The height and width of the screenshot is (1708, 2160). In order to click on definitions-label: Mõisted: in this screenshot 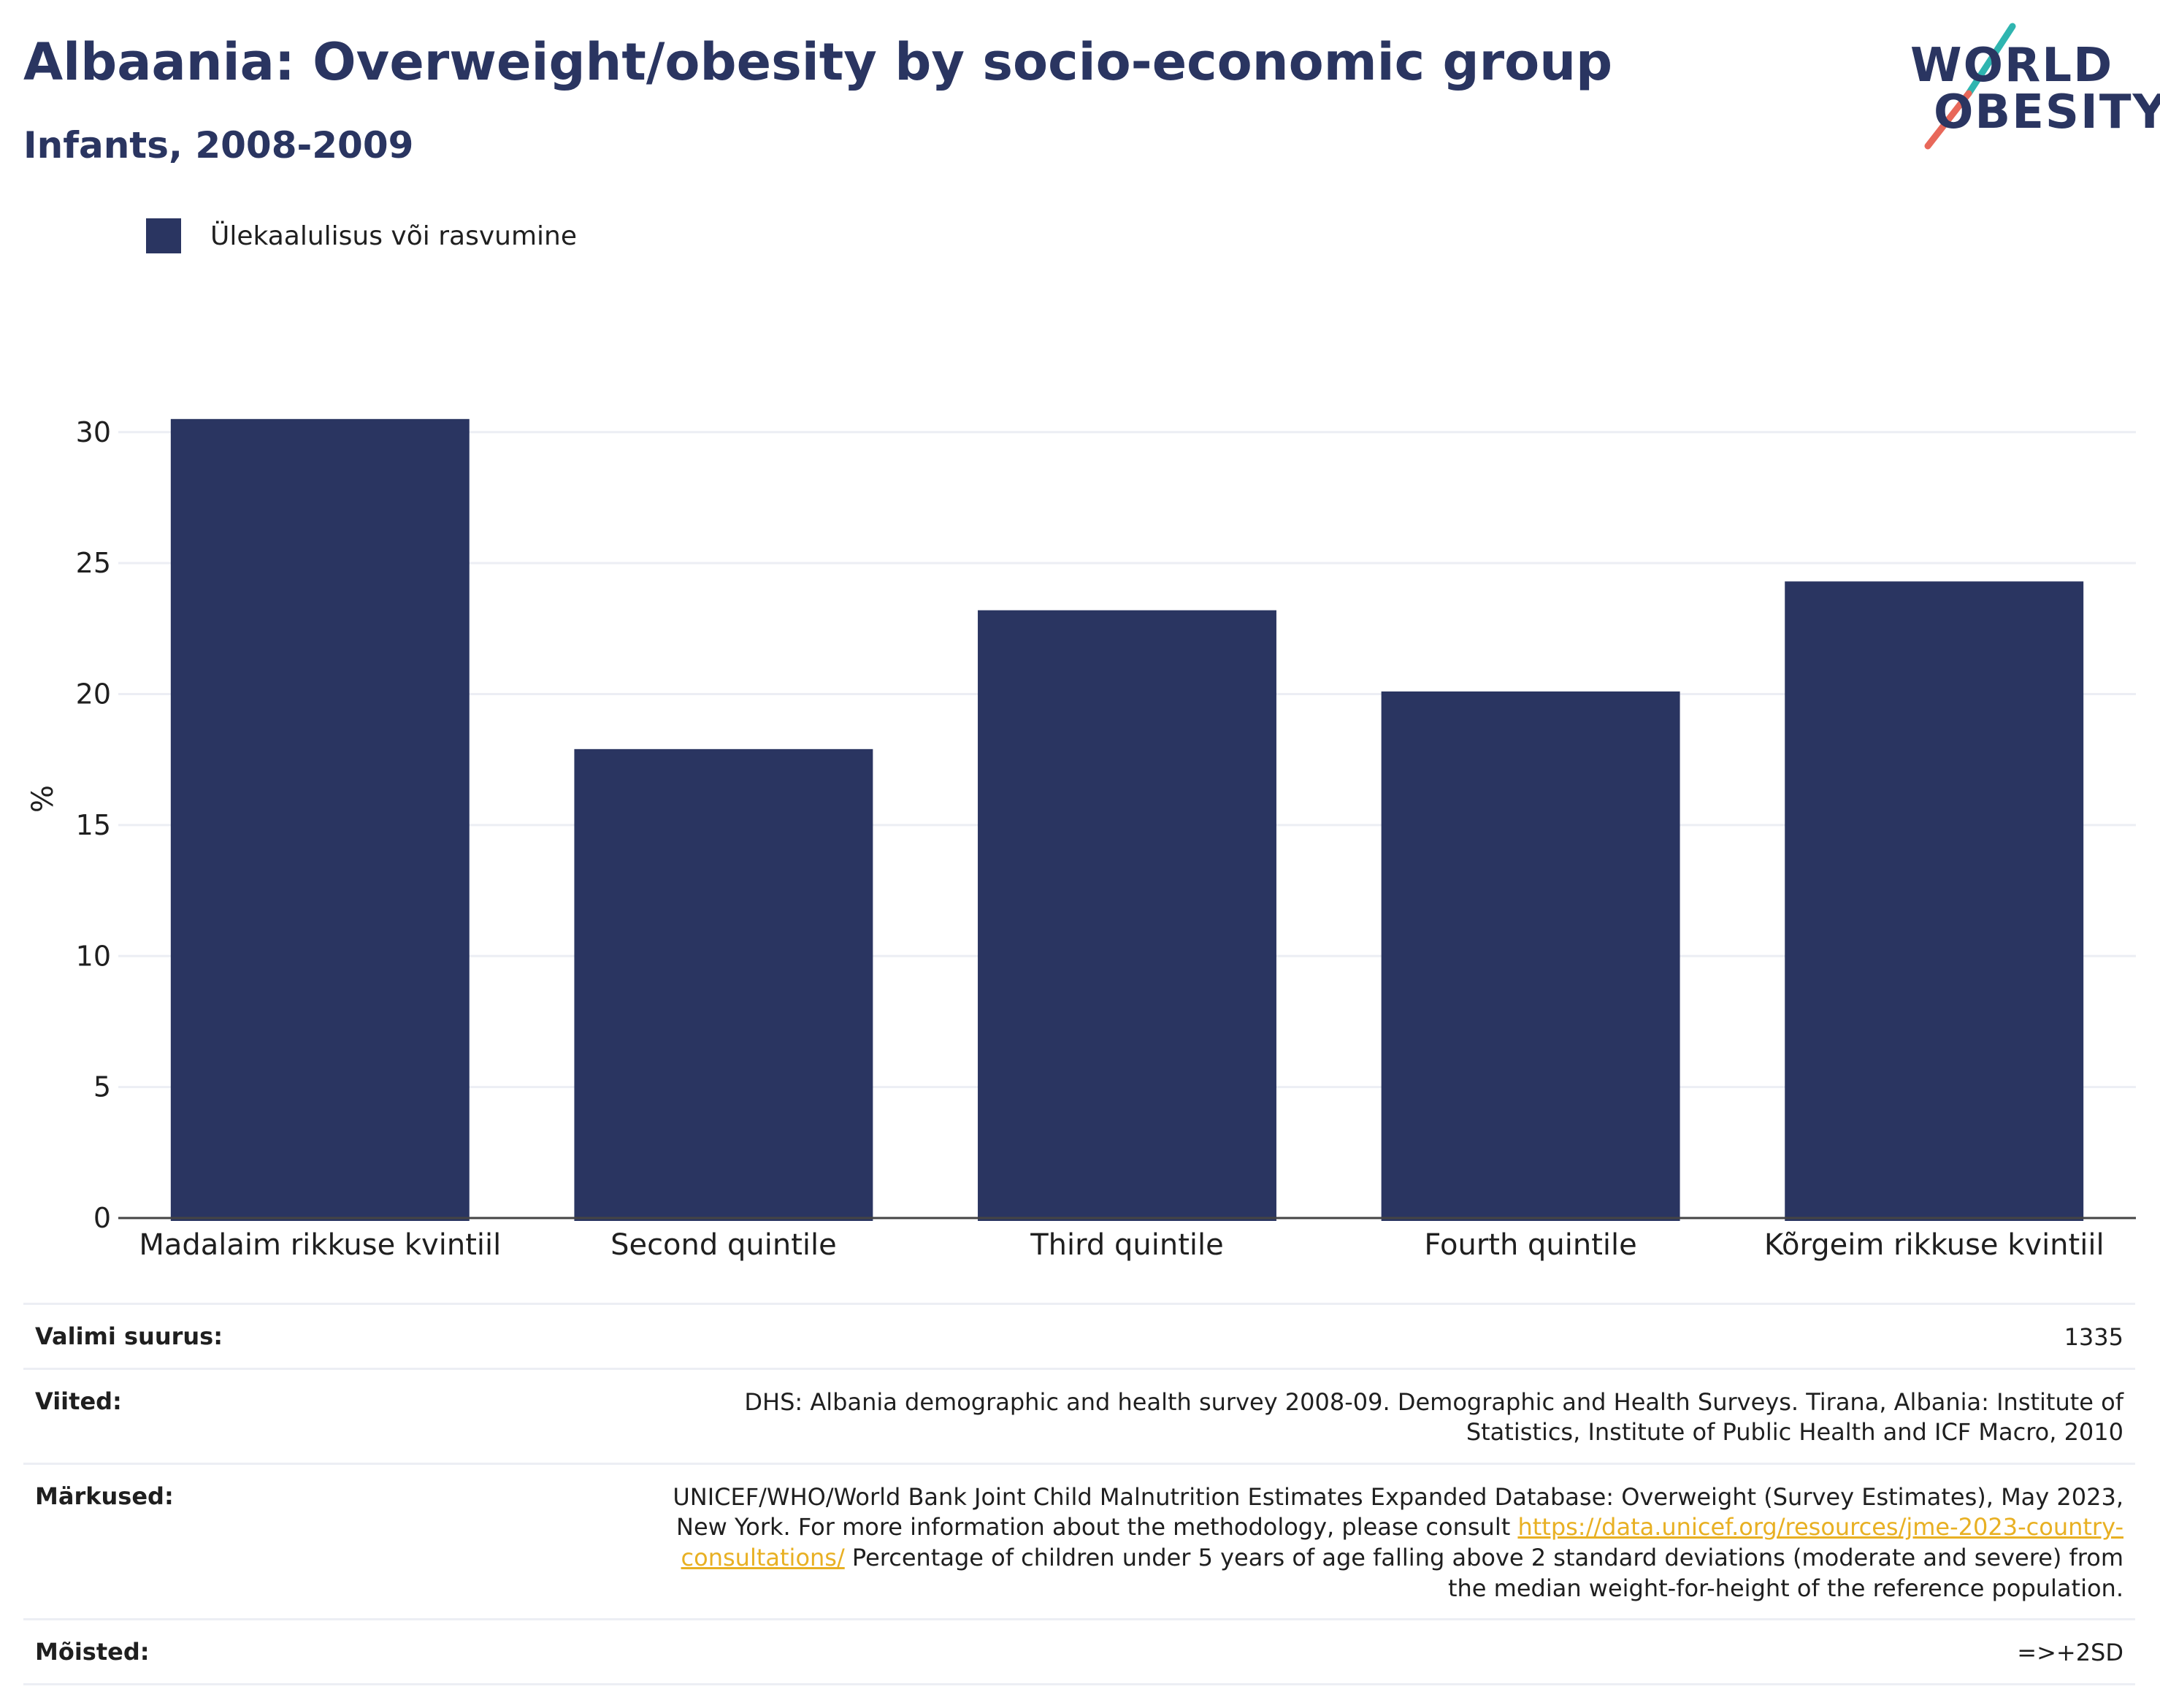, I will do `click(92, 1652)`.